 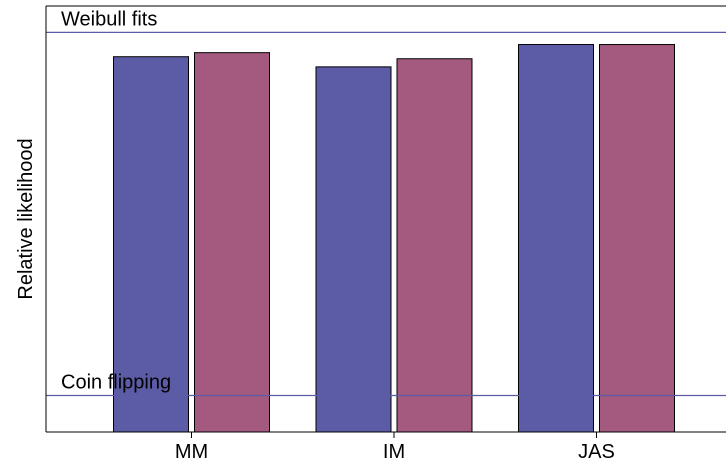 What do you see at coordinates (191, 452) in the screenshot?
I see `x-tick-label-mm: MM` at bounding box center [191, 452].